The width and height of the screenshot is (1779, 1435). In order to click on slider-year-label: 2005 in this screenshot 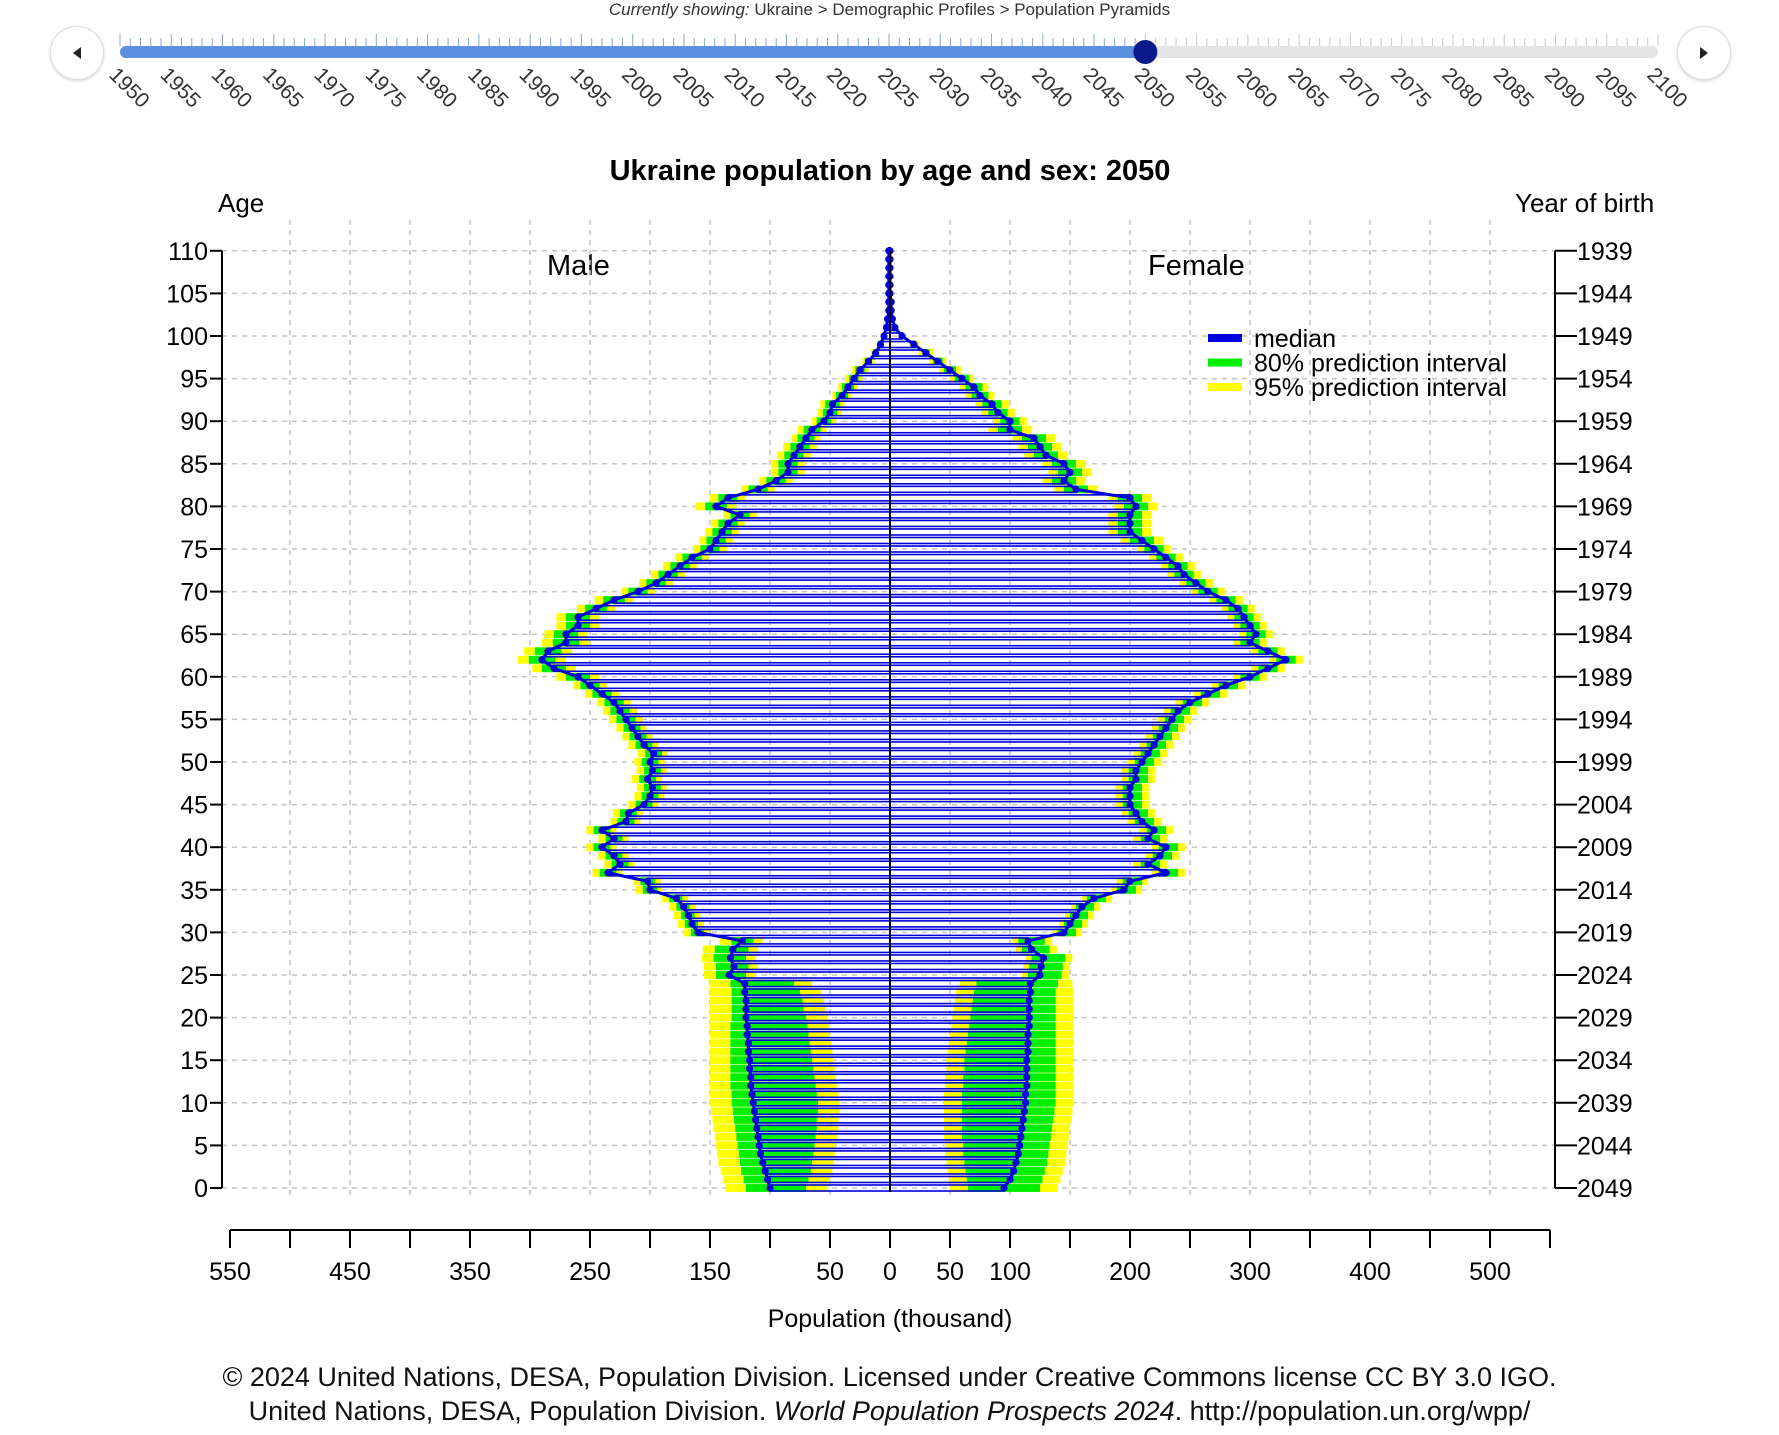, I will do `click(692, 87)`.